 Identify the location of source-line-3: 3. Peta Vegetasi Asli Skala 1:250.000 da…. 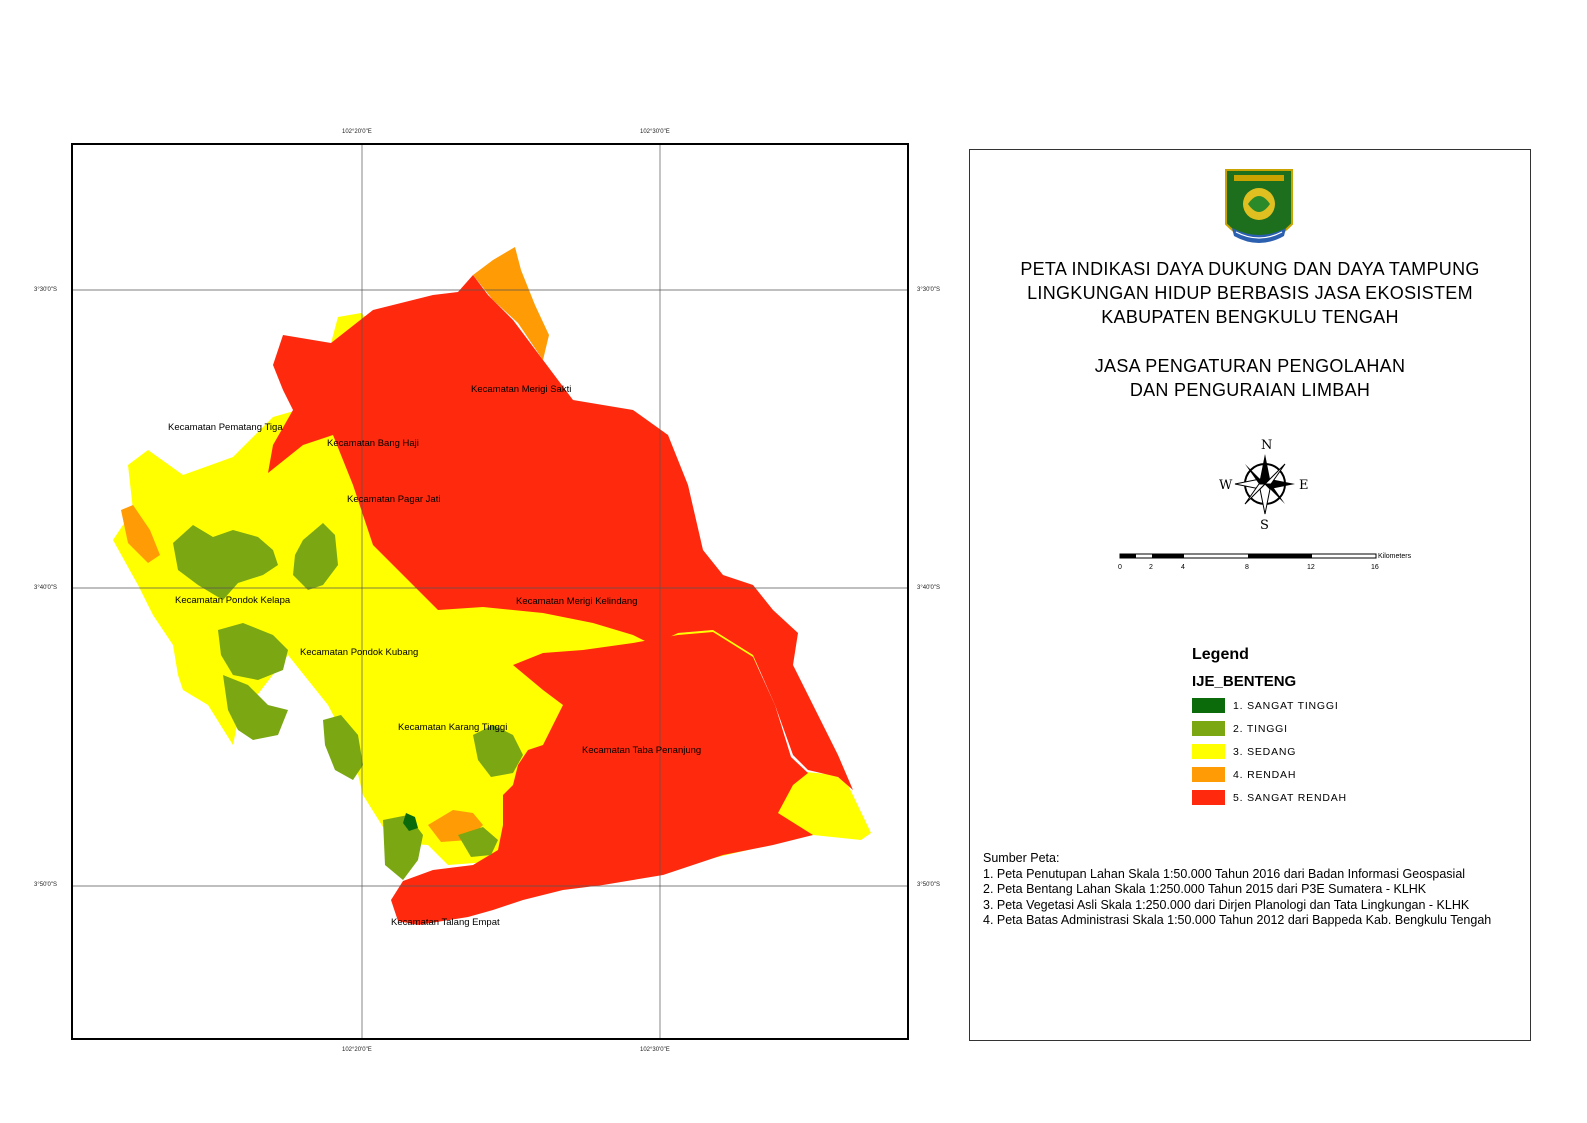
(1226, 904).